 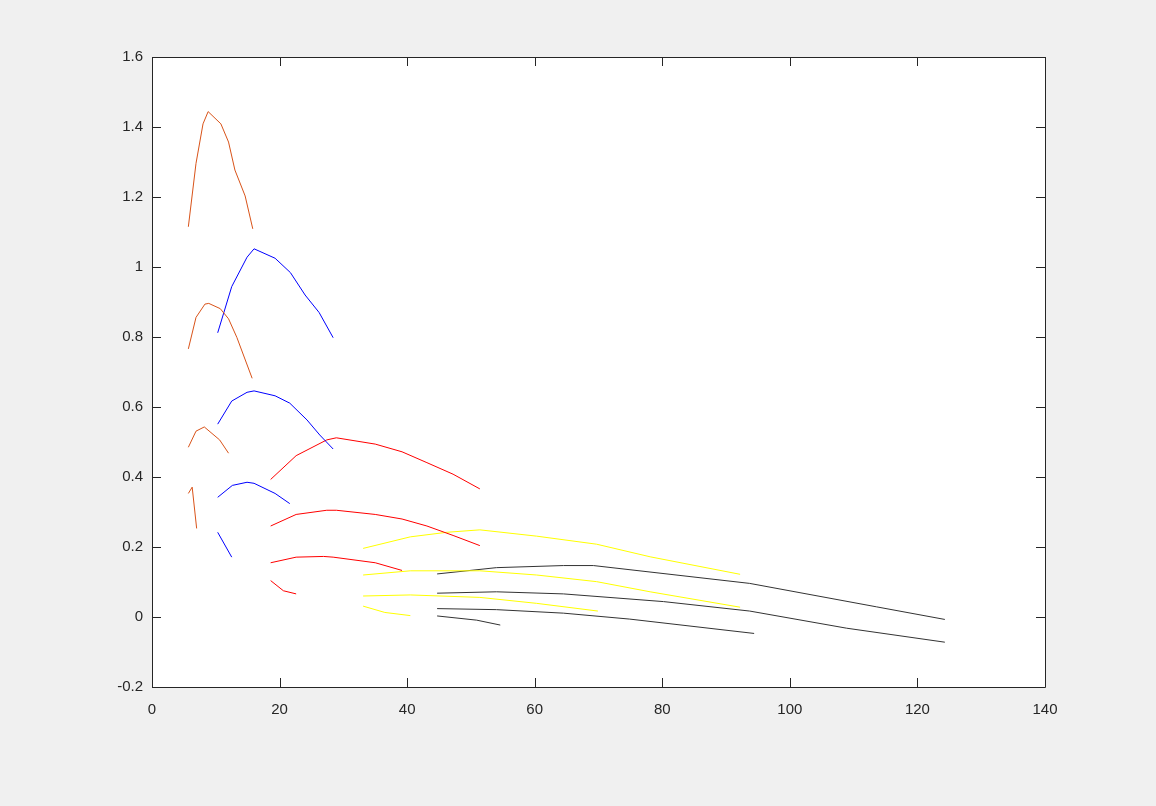 What do you see at coordinates (132, 56) in the screenshot?
I see `y-tick-label: 1.6` at bounding box center [132, 56].